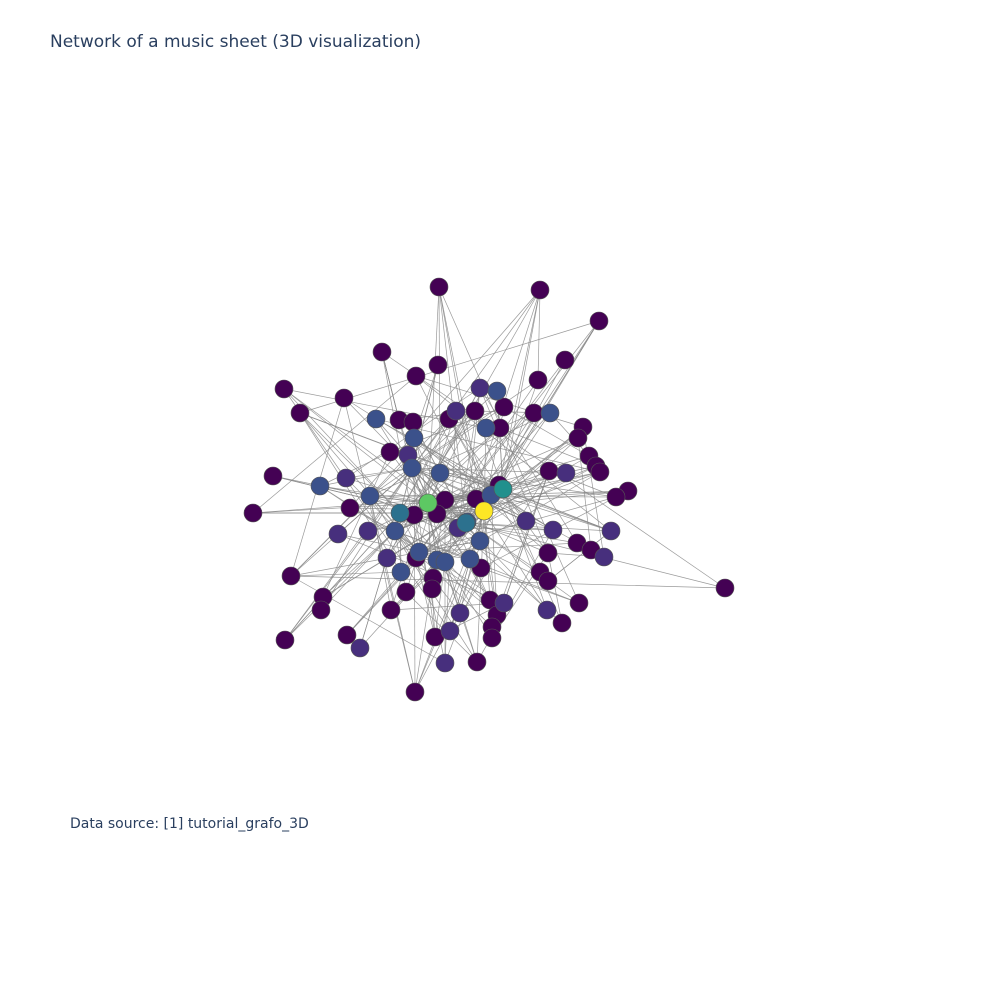  I want to click on data-source-note: Data source: [1] tutorial_grafo_3D, so click(189, 824).